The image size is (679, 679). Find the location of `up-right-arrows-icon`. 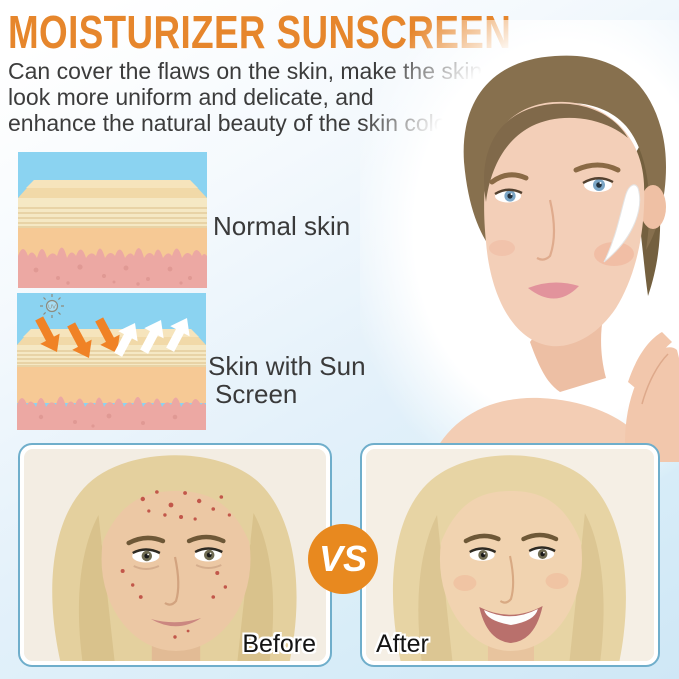

up-right-arrows-icon is located at coordinates (152, 337).